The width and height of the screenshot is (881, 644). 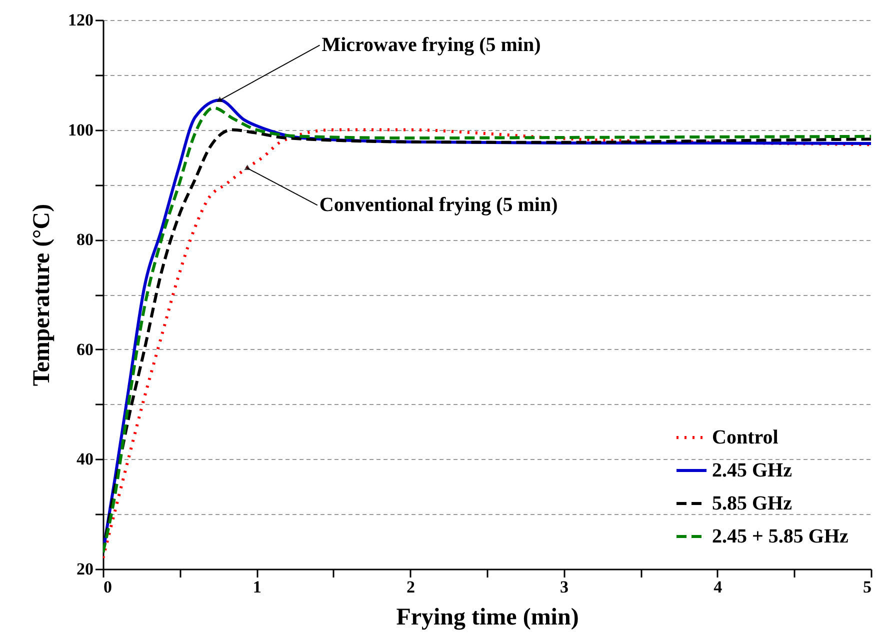 What do you see at coordinates (85, 240) in the screenshot?
I see `y-tick-label: 80` at bounding box center [85, 240].